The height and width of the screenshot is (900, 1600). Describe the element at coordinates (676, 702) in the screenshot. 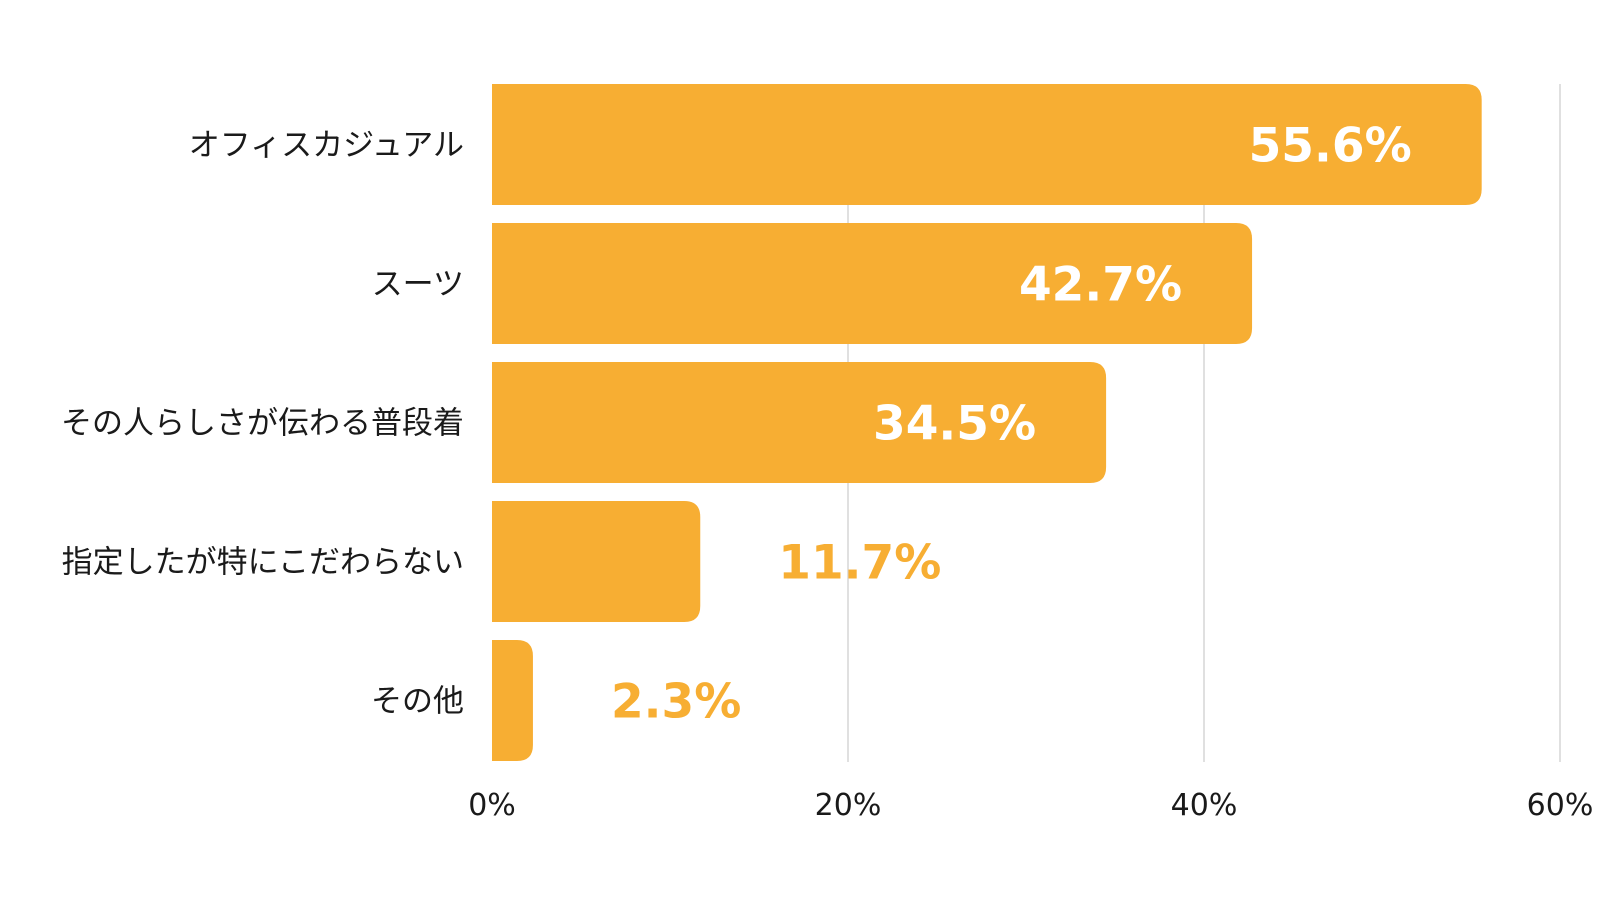

I see `value-label: 2.3%` at that location.